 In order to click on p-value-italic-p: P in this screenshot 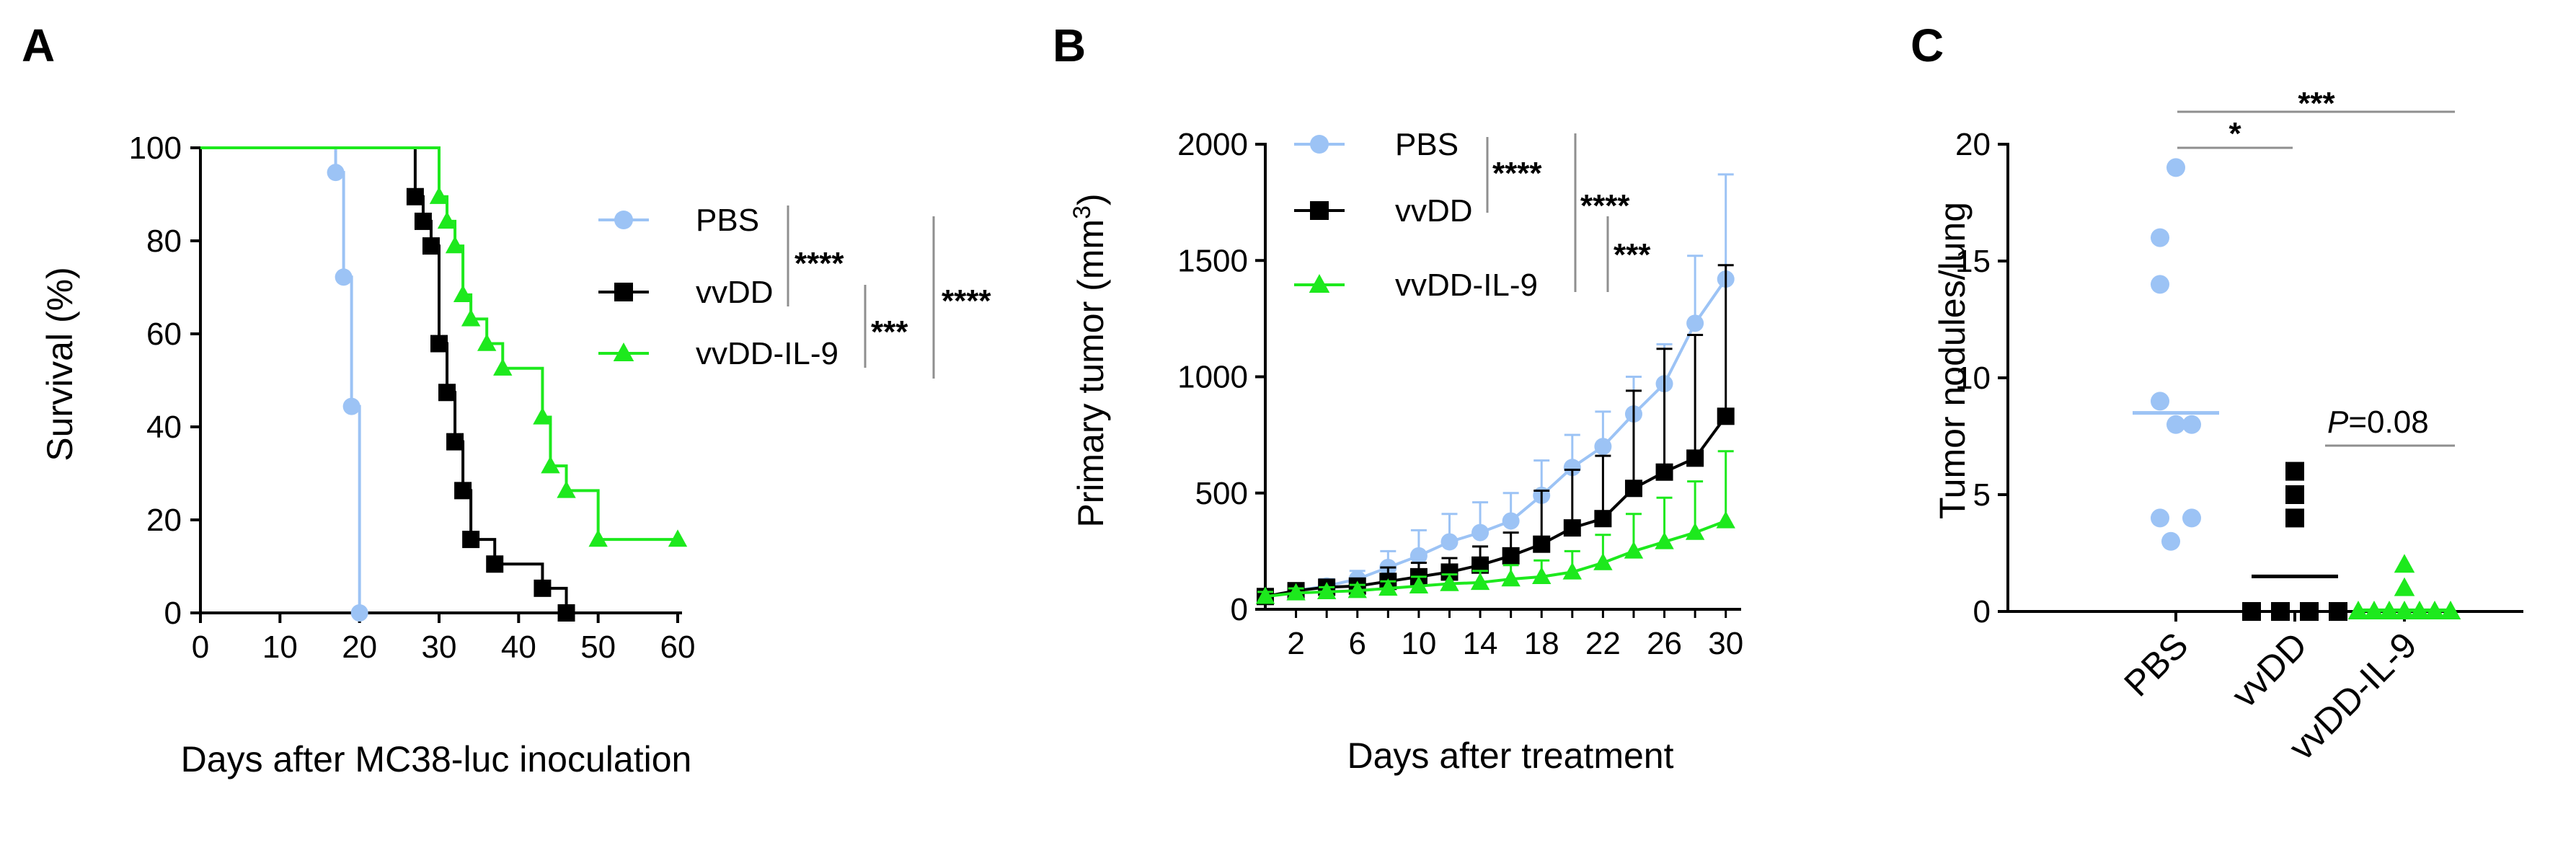, I will do `click(2338, 422)`.